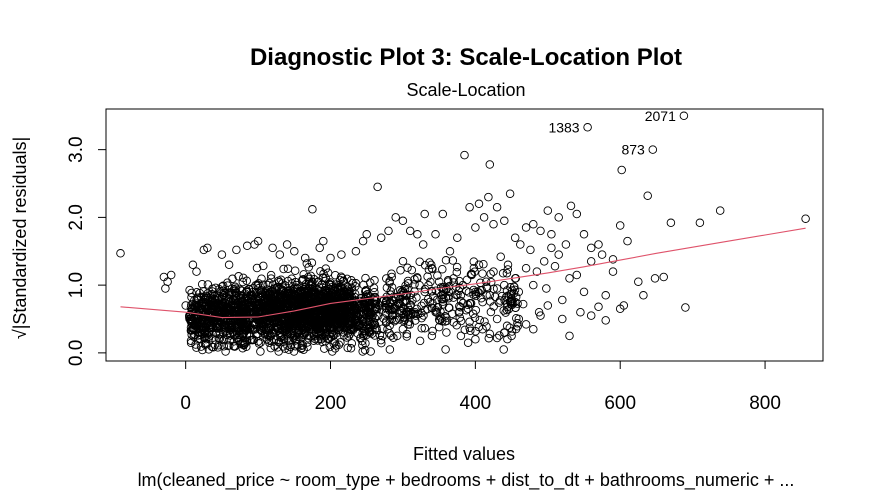 This screenshot has width=878, height=495. Describe the element at coordinates (76, 217) in the screenshot. I see `y-tick-label: 2.0` at that location.